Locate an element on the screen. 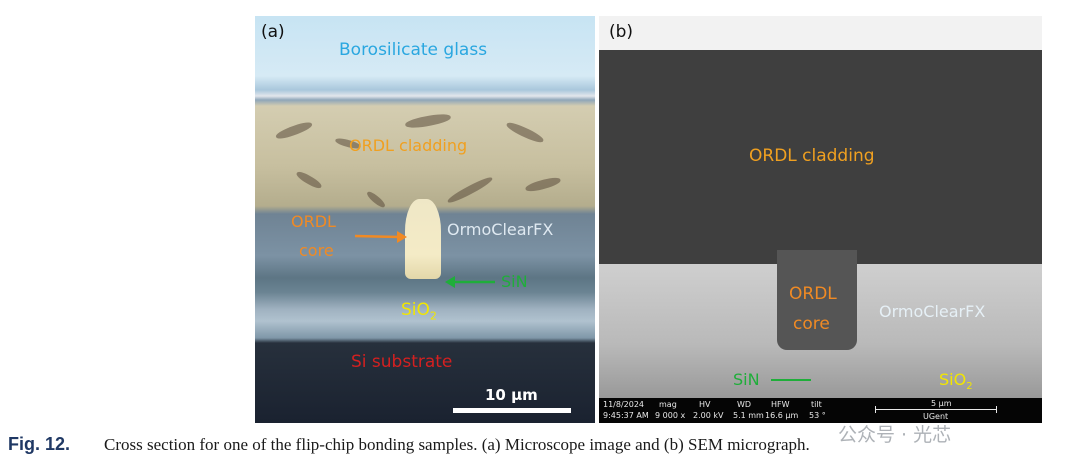 This screenshot has height=471, width=1080. sem-date: 11/8/2024 is located at coordinates (624, 404).